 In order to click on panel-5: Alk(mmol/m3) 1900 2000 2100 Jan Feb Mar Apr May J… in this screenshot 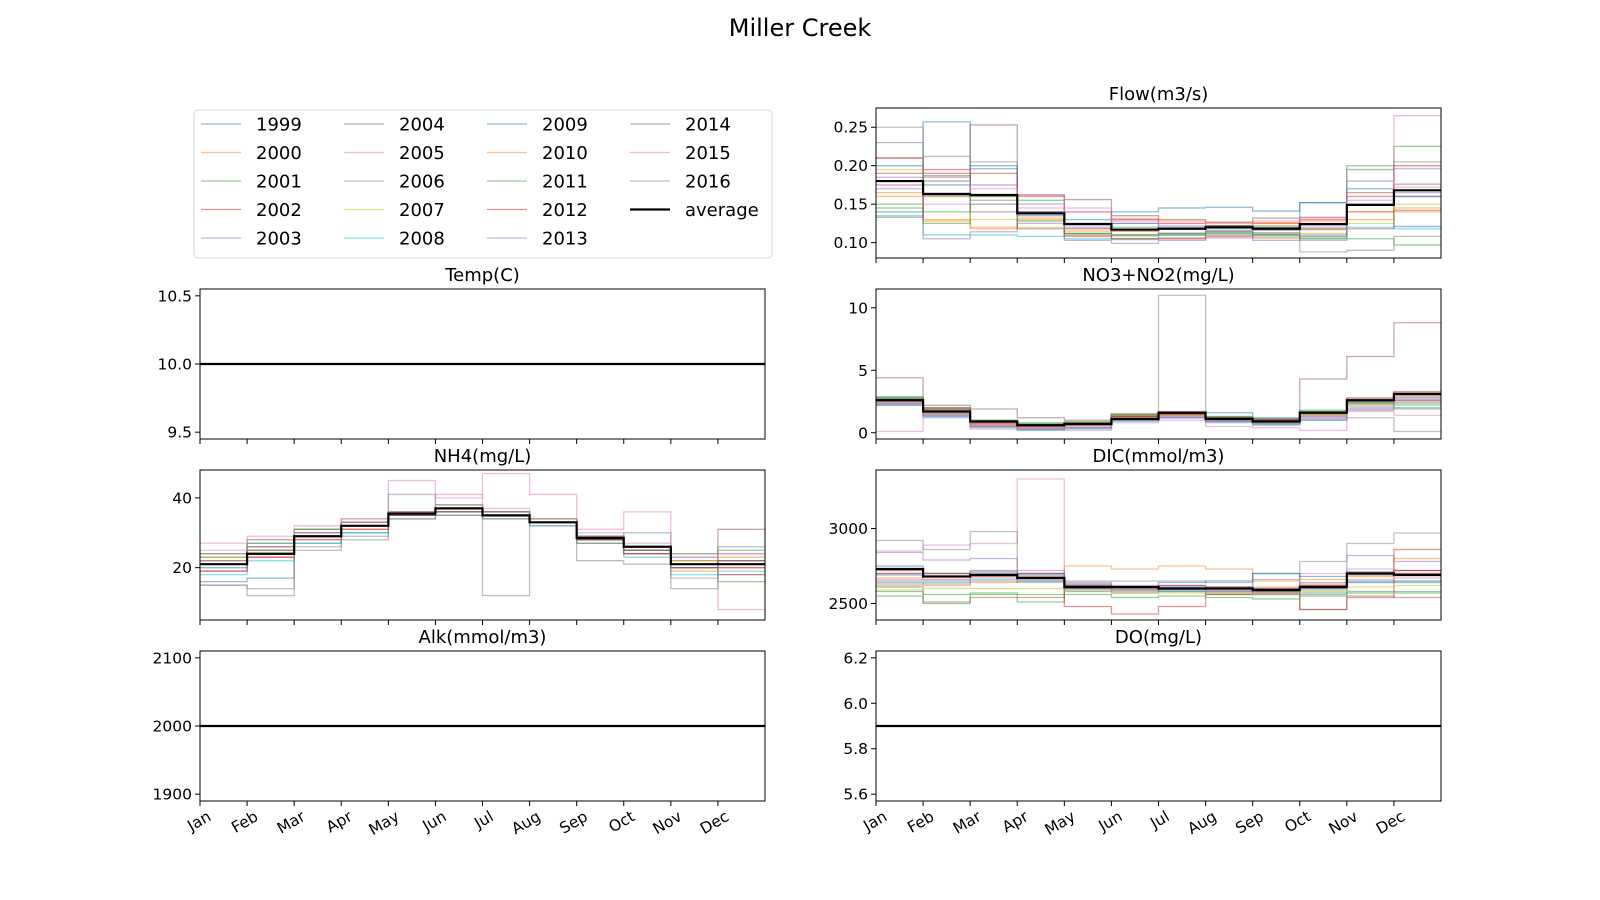, I will do `click(459, 733)`.